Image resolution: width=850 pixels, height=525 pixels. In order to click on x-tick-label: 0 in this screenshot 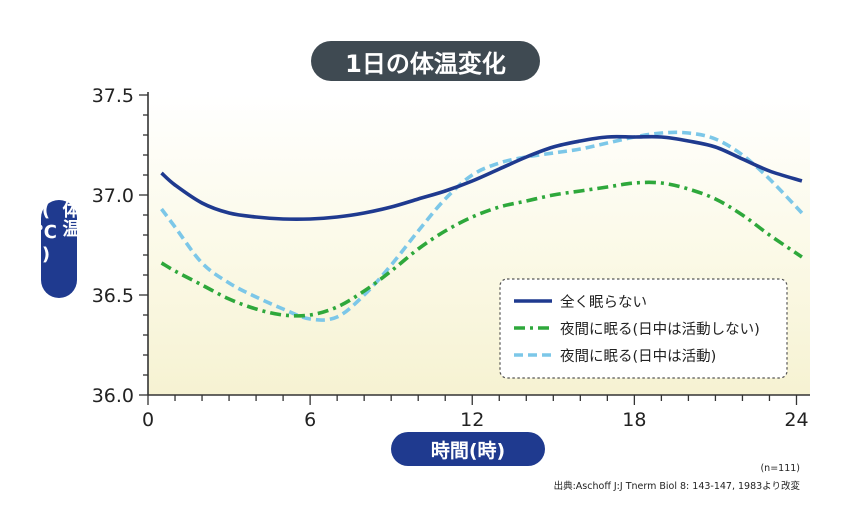, I will do `click(148, 420)`.